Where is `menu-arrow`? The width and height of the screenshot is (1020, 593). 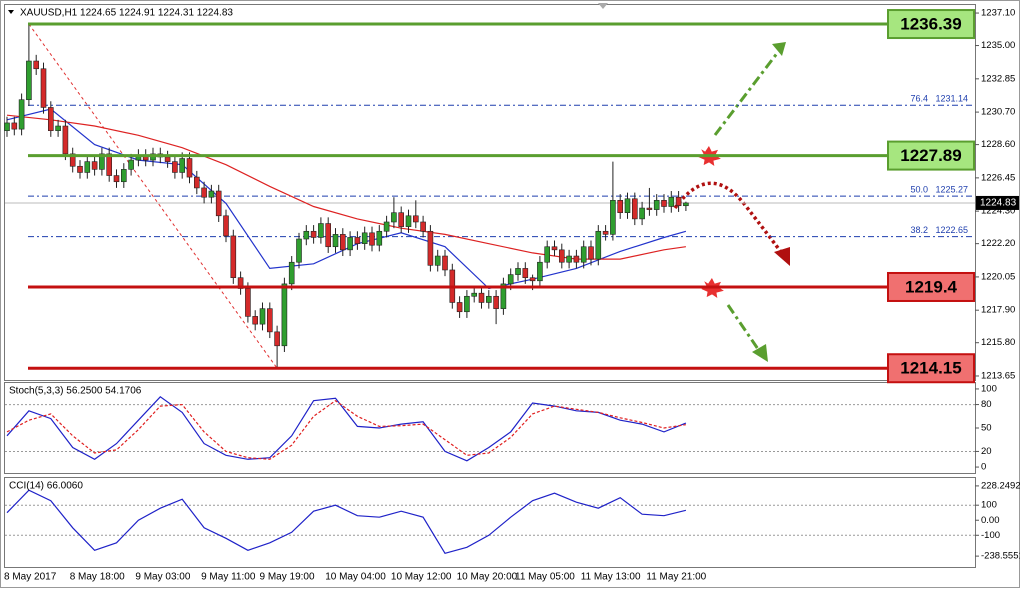
menu-arrow is located at coordinates (11, 12).